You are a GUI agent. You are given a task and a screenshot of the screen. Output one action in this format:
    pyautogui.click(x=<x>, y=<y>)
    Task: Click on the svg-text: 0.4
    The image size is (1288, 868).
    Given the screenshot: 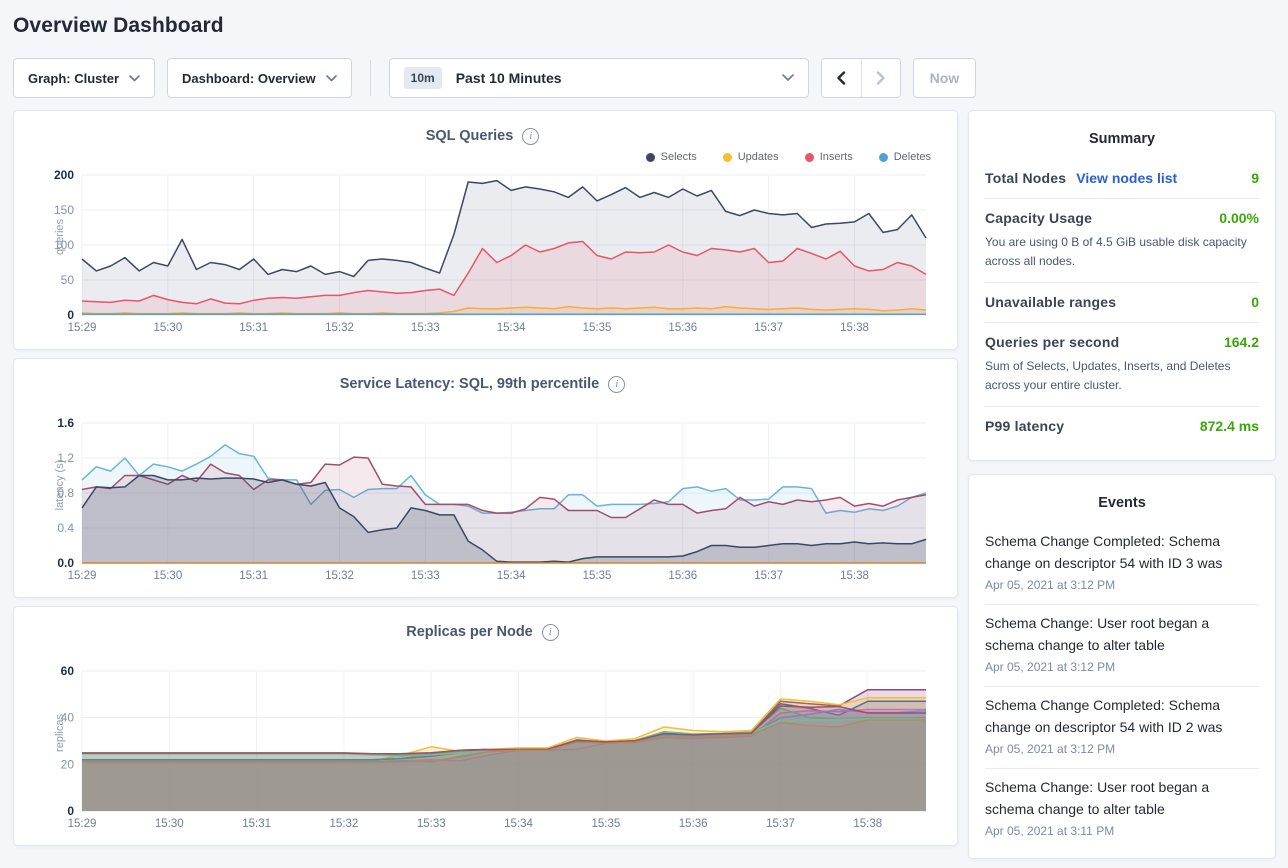 What is the action you would take?
    pyautogui.click(x=65, y=528)
    